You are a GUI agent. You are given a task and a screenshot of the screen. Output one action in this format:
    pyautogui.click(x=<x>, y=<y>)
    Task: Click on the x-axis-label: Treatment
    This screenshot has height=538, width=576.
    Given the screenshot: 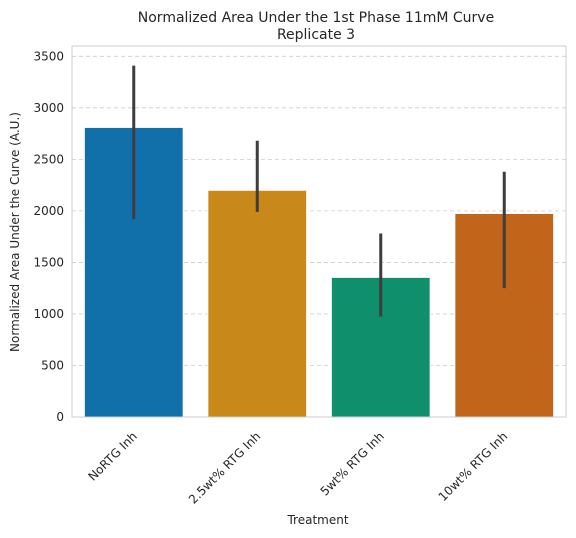 What is the action you would take?
    pyautogui.click(x=317, y=520)
    